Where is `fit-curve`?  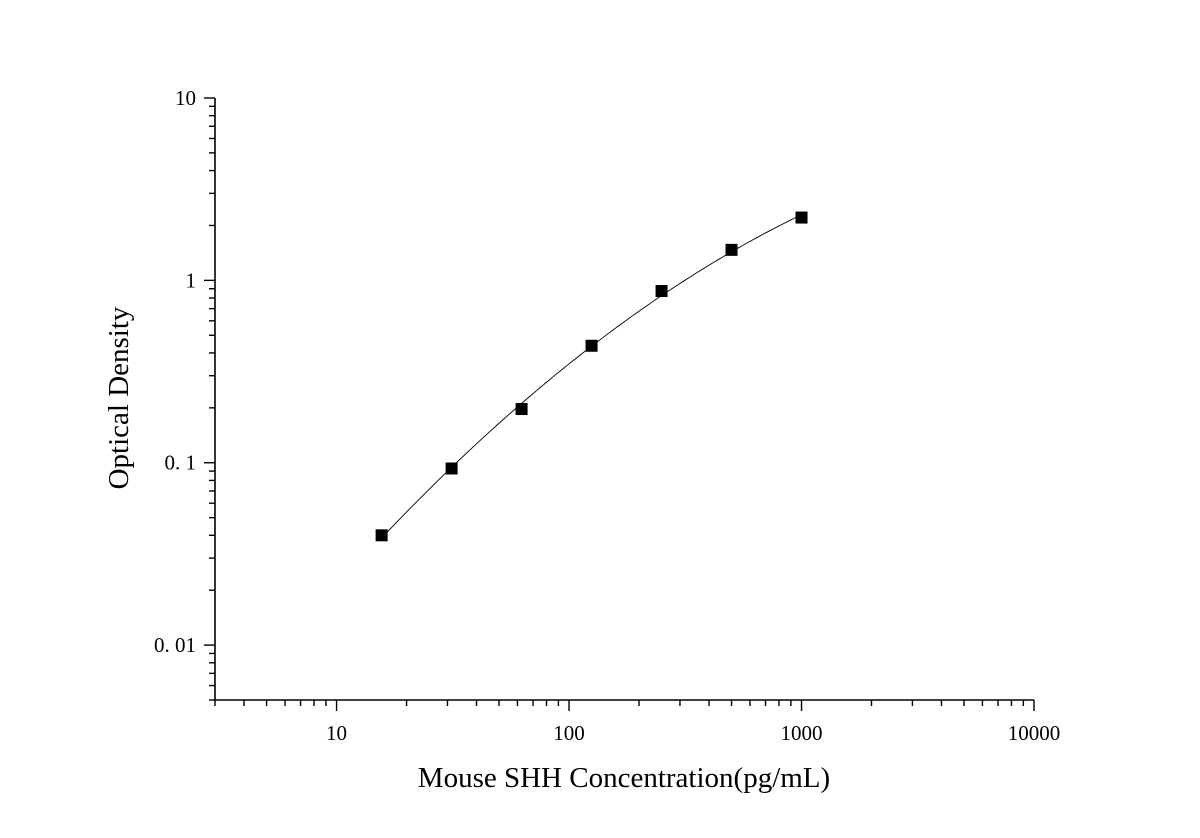
fit-curve is located at coordinates (591, 376).